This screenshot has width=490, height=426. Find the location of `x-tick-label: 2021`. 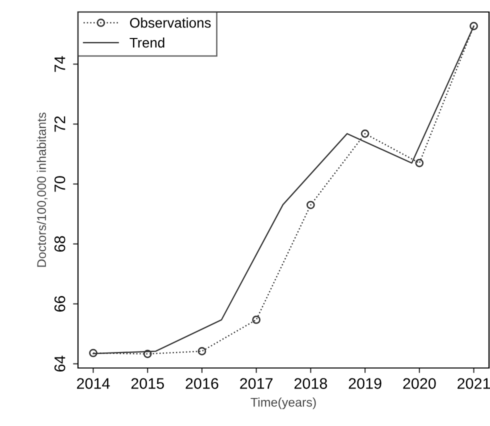

x-tick-label: 2021 is located at coordinates (474, 383).